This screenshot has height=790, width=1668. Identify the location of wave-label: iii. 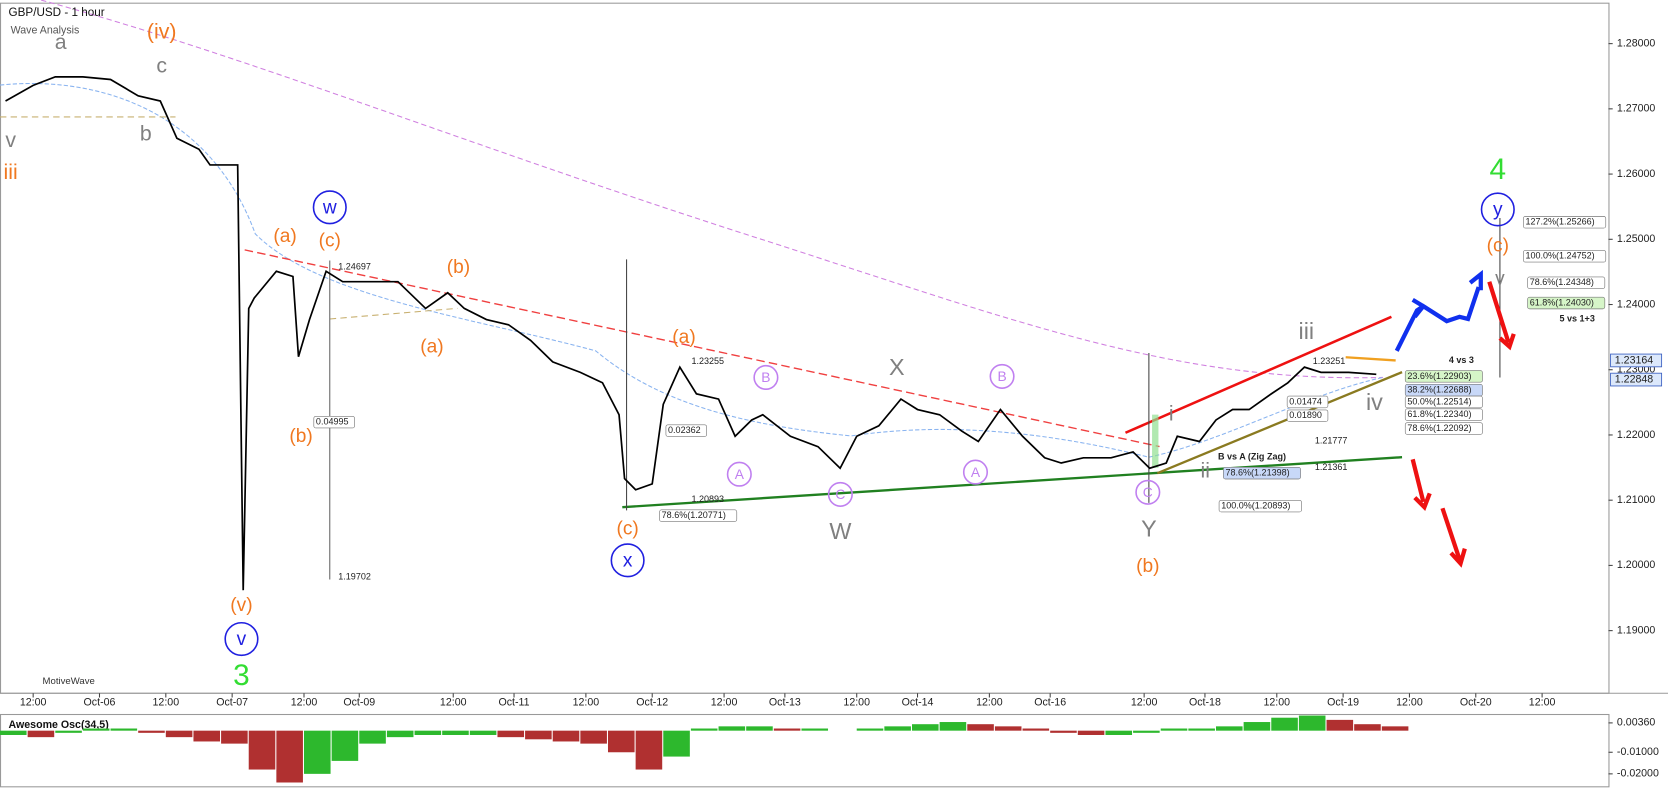
(1307, 331).